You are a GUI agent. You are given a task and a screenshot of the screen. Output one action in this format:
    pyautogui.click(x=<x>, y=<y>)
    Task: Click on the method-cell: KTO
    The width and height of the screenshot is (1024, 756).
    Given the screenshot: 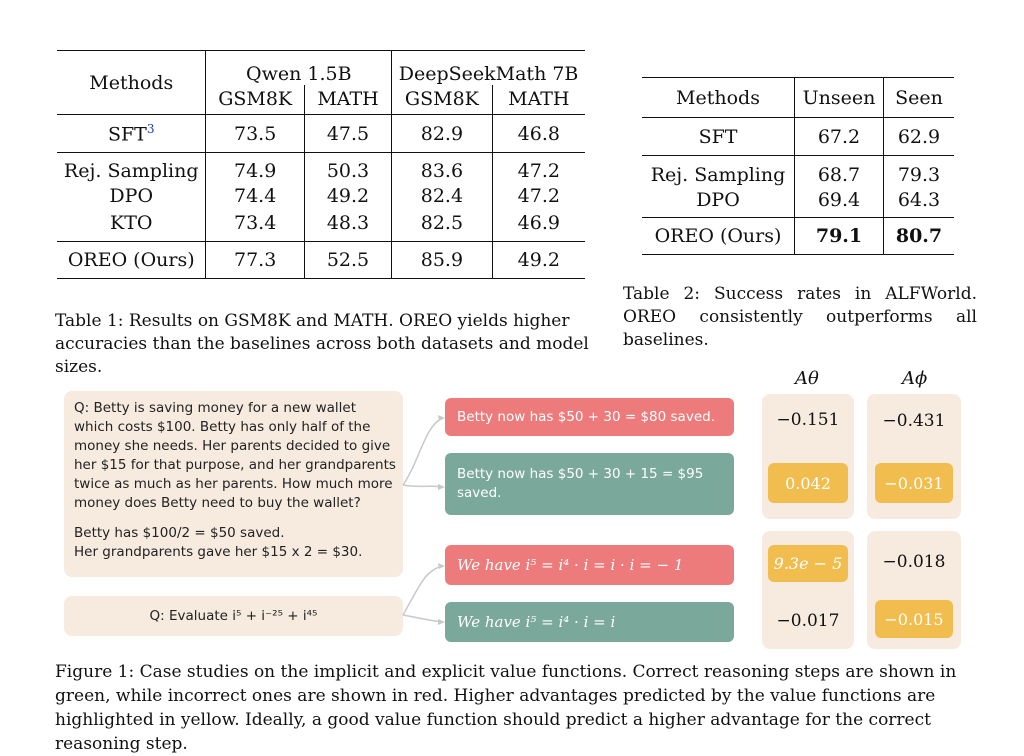 What is the action you would take?
    pyautogui.click(x=132, y=225)
    